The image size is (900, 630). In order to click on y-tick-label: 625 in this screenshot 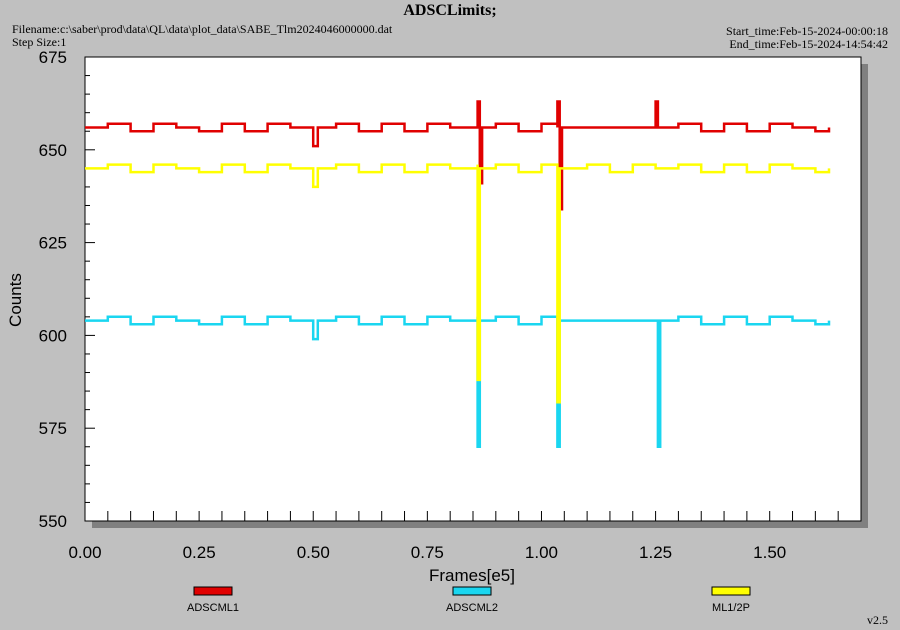, I will do `click(53, 243)`.